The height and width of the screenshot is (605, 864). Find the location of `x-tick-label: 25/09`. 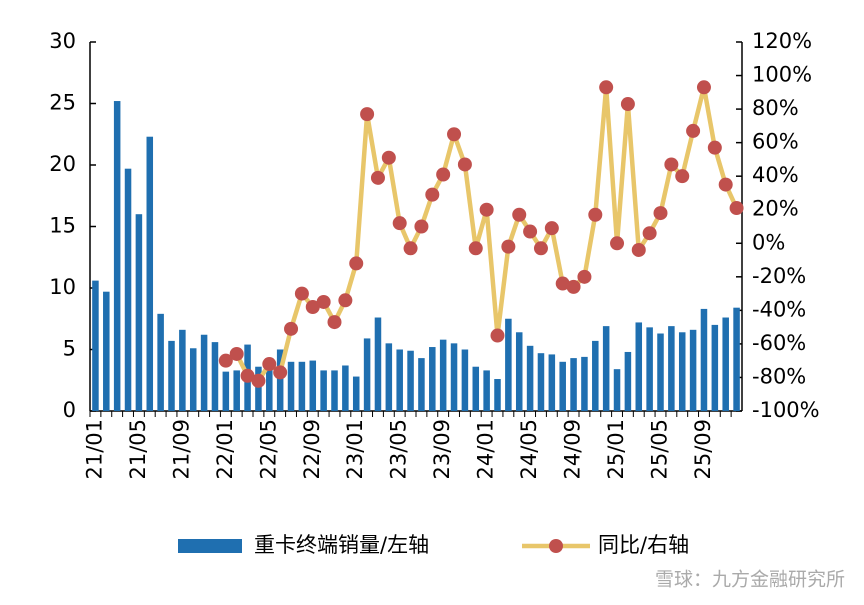

x-tick-label: 25/09 is located at coordinates (703, 449).